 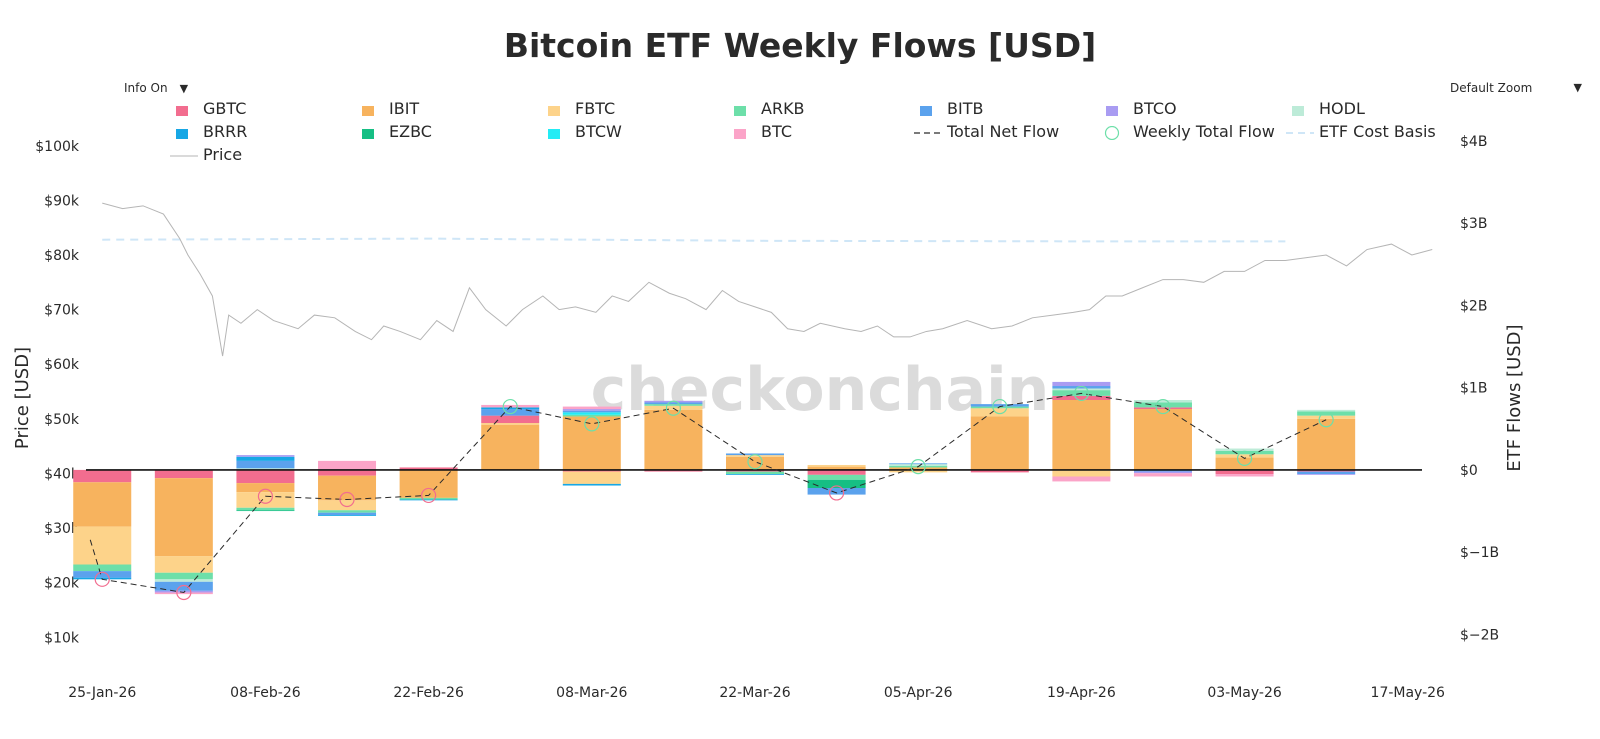 What do you see at coordinates (156, 88) in the screenshot?
I see `info-toggle-dropdown: Info On ▼` at bounding box center [156, 88].